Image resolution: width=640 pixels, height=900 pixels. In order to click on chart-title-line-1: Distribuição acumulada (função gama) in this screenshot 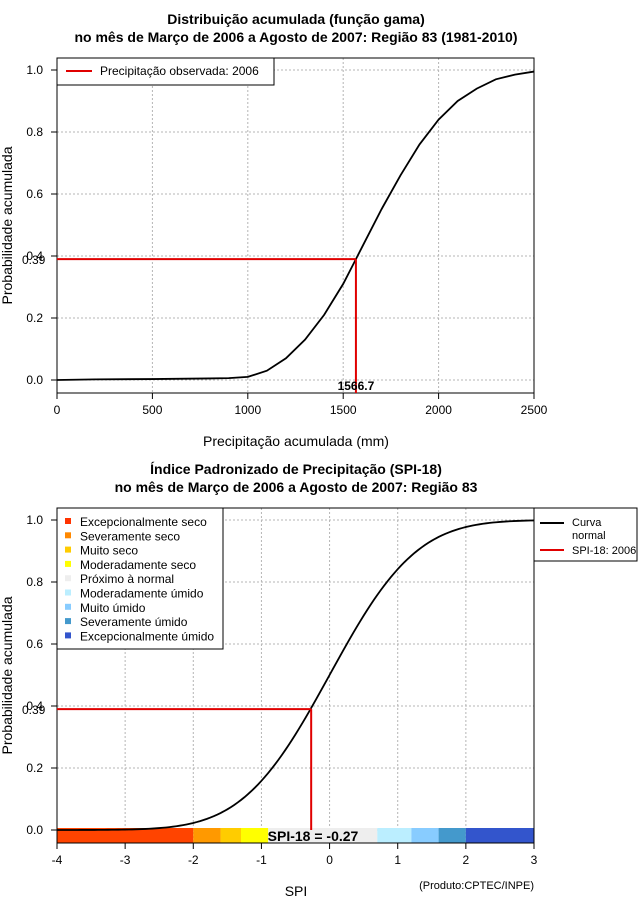, I will do `click(296, 19)`.